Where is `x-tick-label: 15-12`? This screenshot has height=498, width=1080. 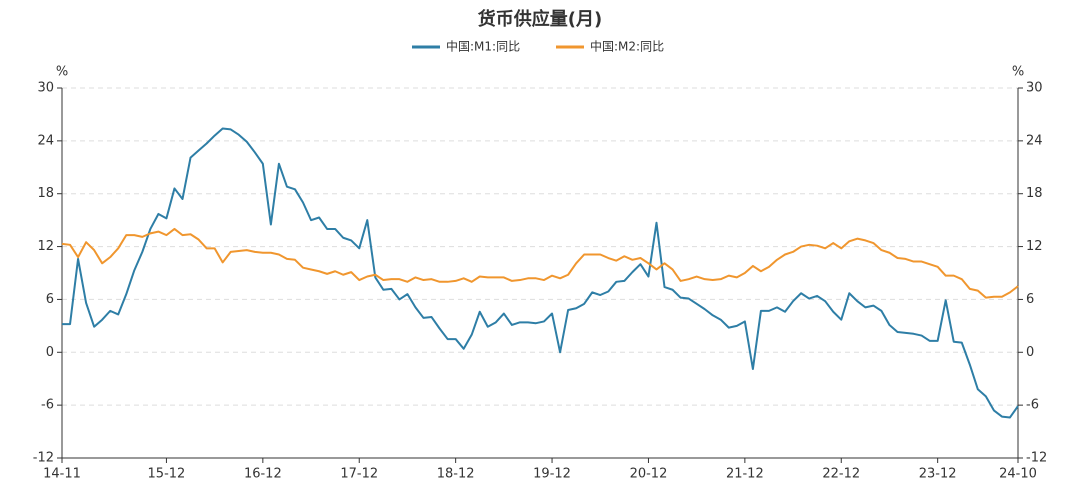
x-tick-label: 15-12 is located at coordinates (167, 474).